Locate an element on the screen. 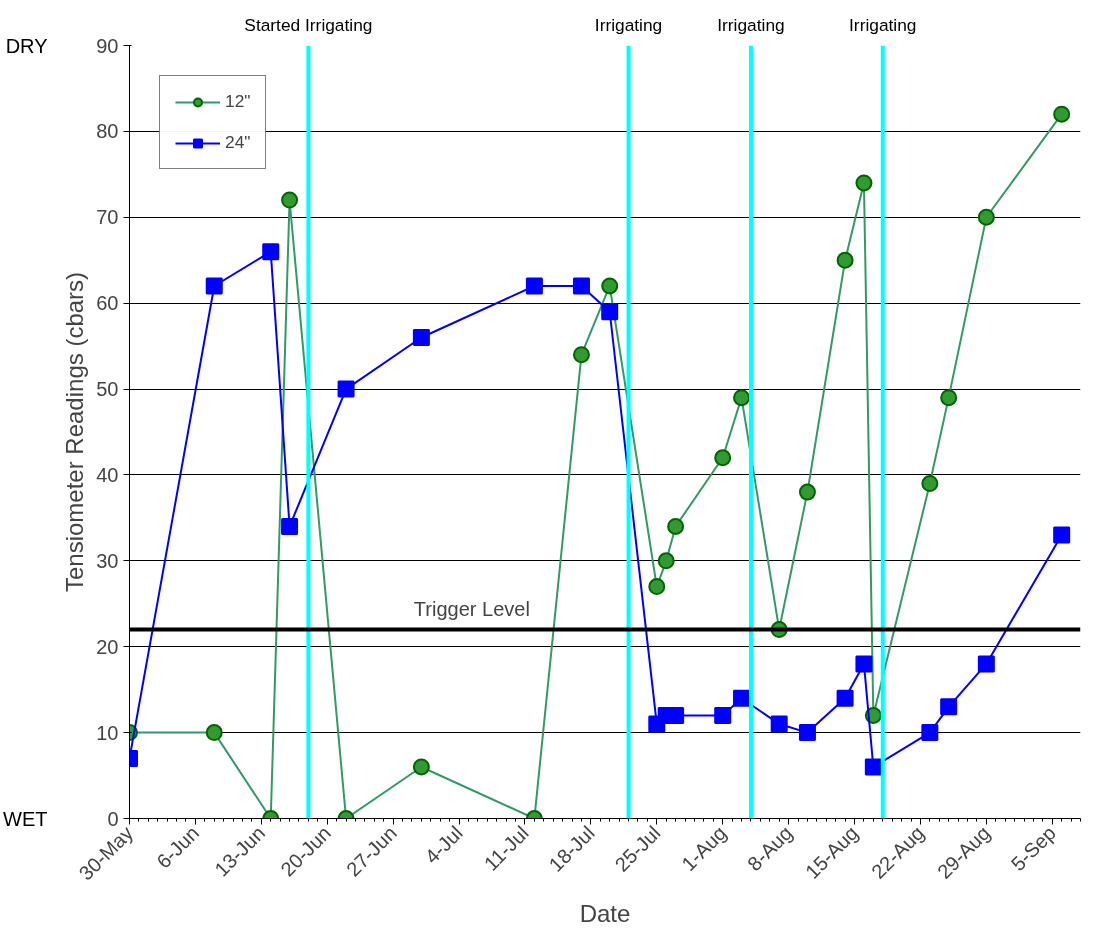 This screenshot has width=1111, height=939. ref-line-label: Trigger Level is located at coordinates (471, 608).